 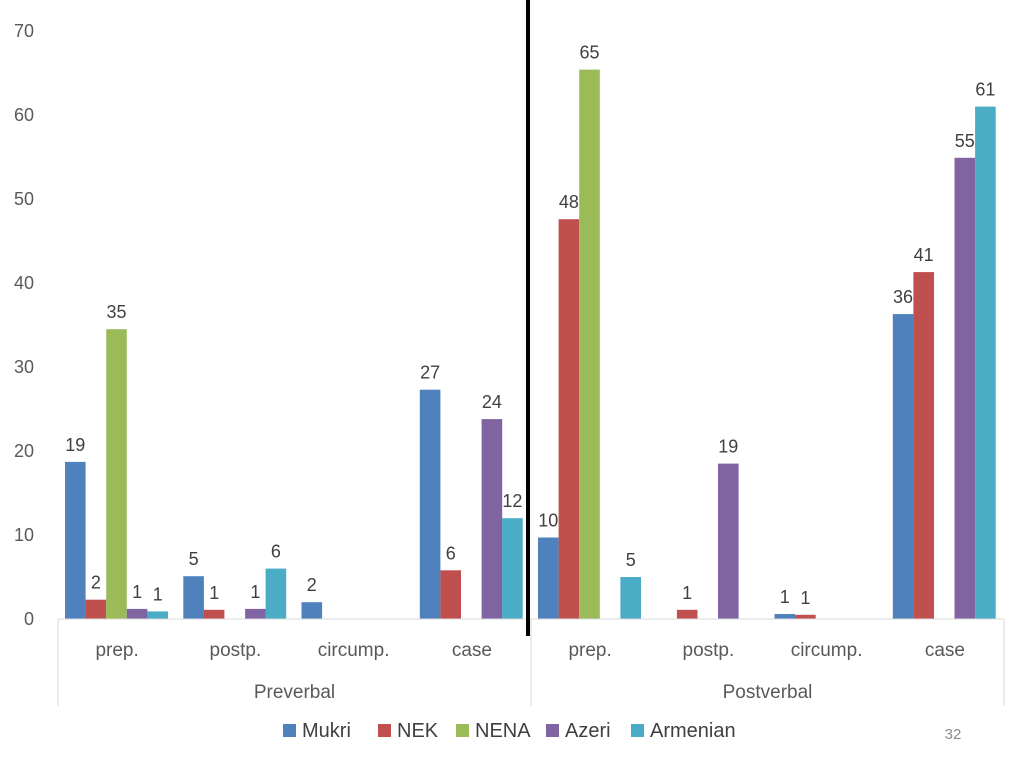 I want to click on legend-swatch-nena, so click(x=462, y=730).